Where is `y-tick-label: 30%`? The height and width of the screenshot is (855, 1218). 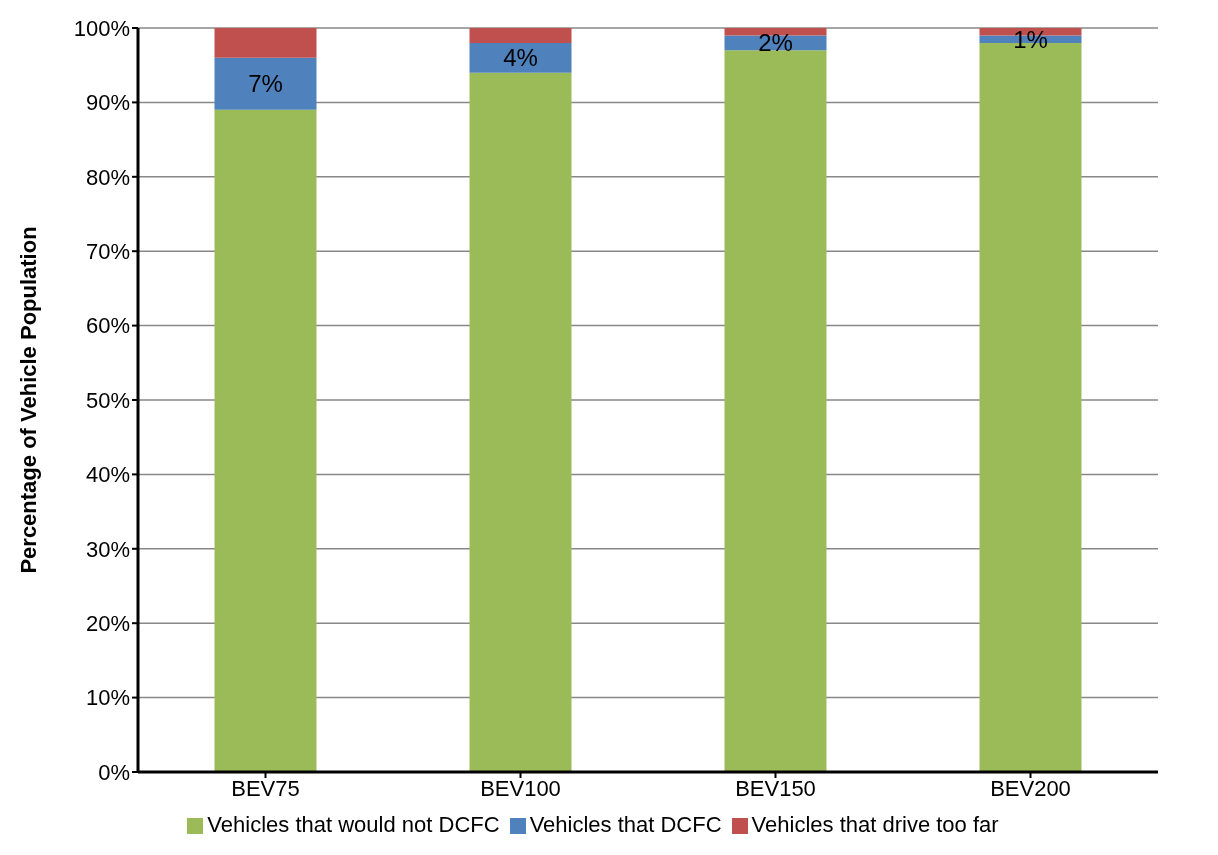
y-tick-label: 30% is located at coordinates (107, 549).